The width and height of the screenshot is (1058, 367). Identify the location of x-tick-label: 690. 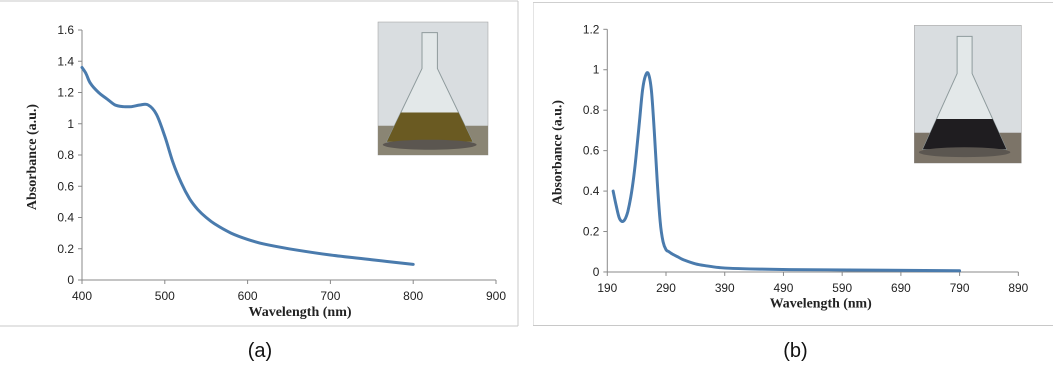
(901, 288).